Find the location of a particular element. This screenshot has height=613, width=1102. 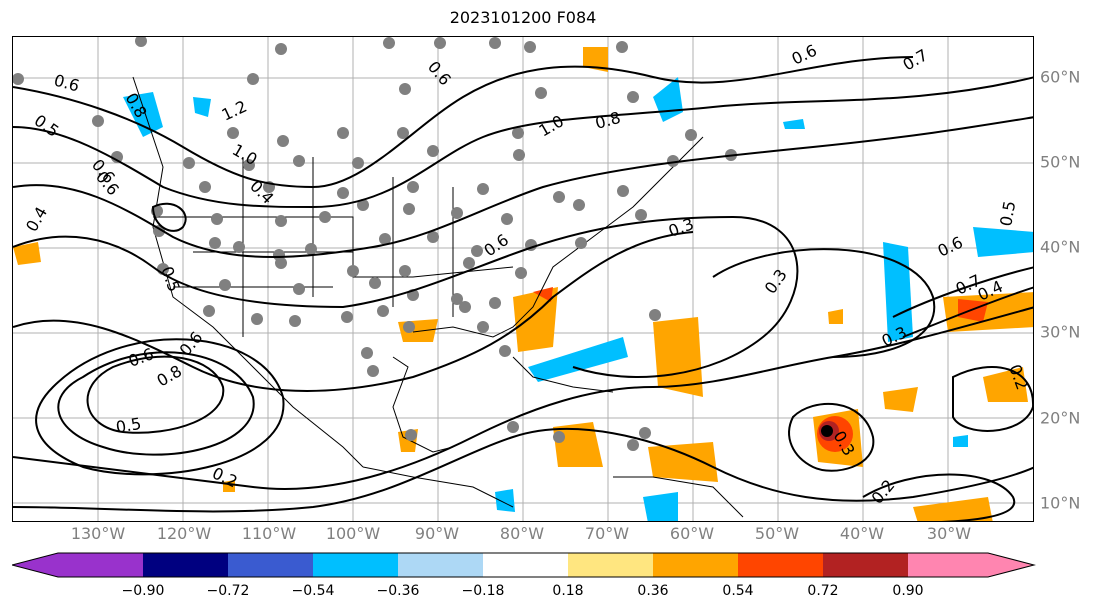

colorbar-tick: −0.54 is located at coordinates (313, 591).